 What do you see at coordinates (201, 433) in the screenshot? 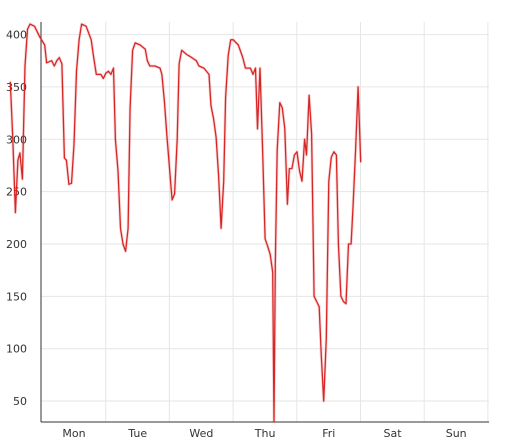
I see `x-tick-label-wed: Wed` at bounding box center [201, 433].